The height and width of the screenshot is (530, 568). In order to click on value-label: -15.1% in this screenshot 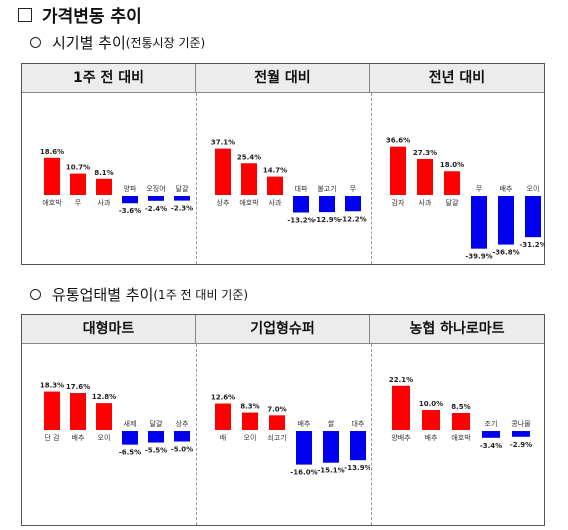, I will do `click(330, 471)`.